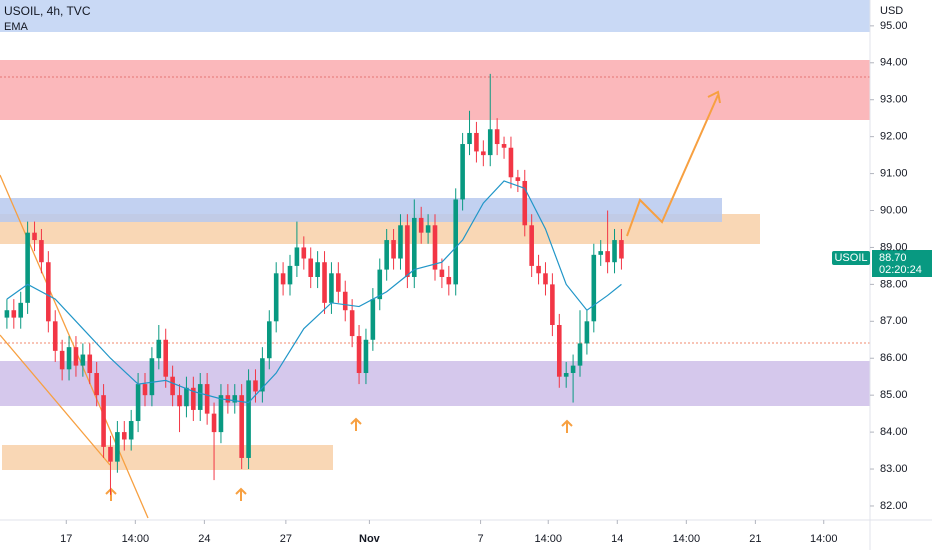  Describe the element at coordinates (435, 90) in the screenshot. I see `resistance-zone` at that location.